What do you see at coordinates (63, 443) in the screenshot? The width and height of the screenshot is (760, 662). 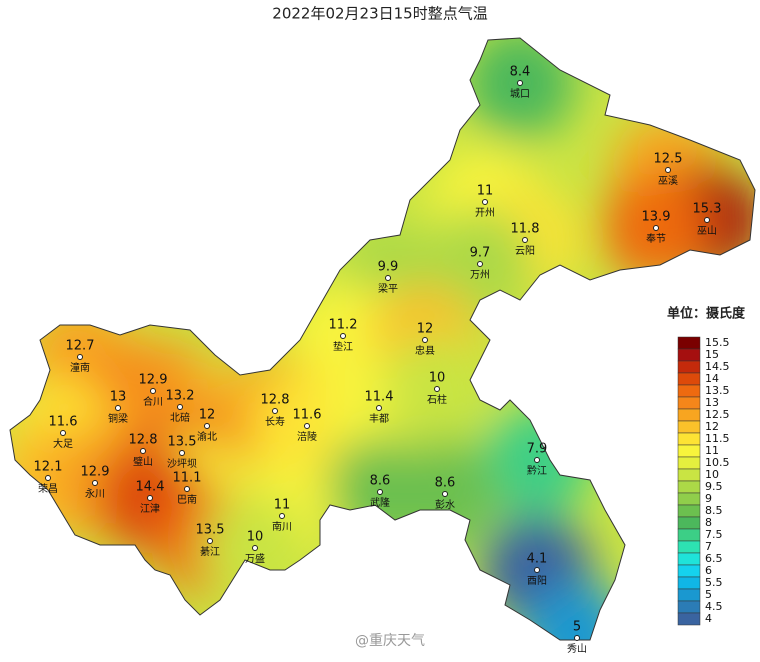 I see `station-name: 大足` at bounding box center [63, 443].